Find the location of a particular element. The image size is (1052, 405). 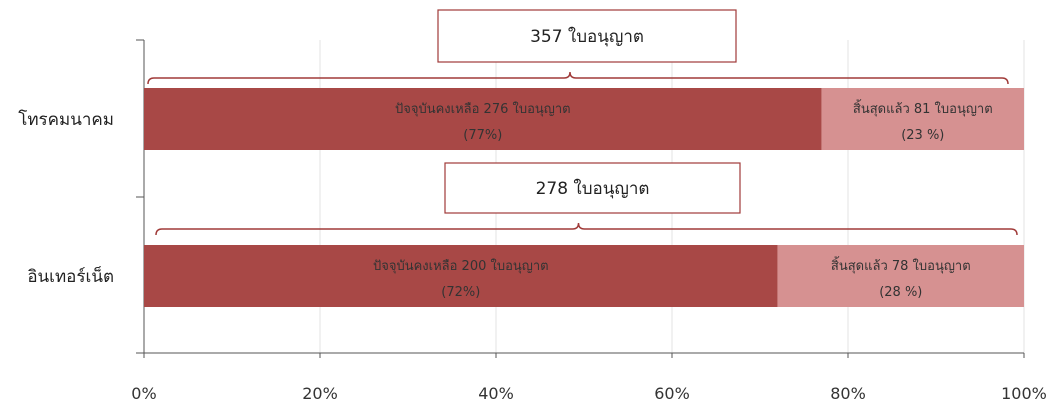

category-label: อินเทอร์เน็ต is located at coordinates (70, 276).